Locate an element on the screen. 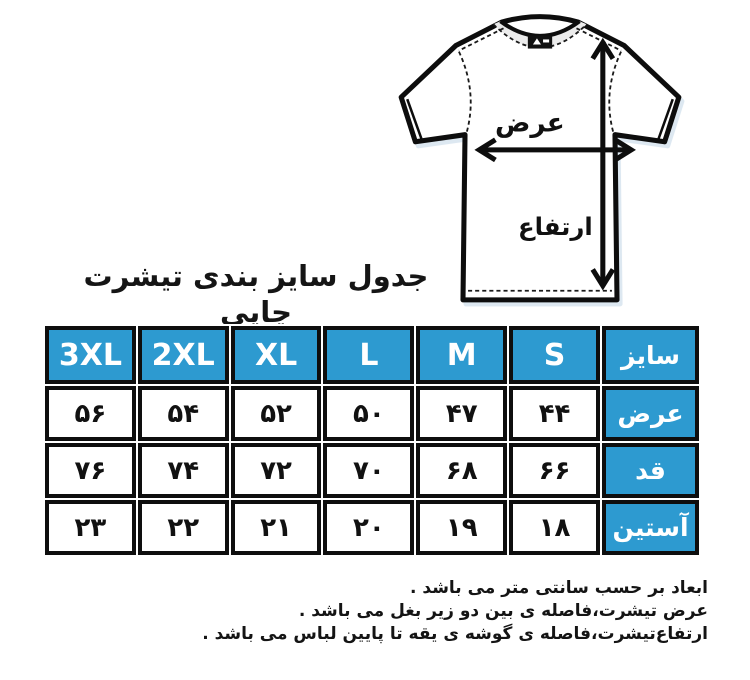 This screenshot has height=680, width=750. row-label-sleeve: آستین is located at coordinates (650, 527).